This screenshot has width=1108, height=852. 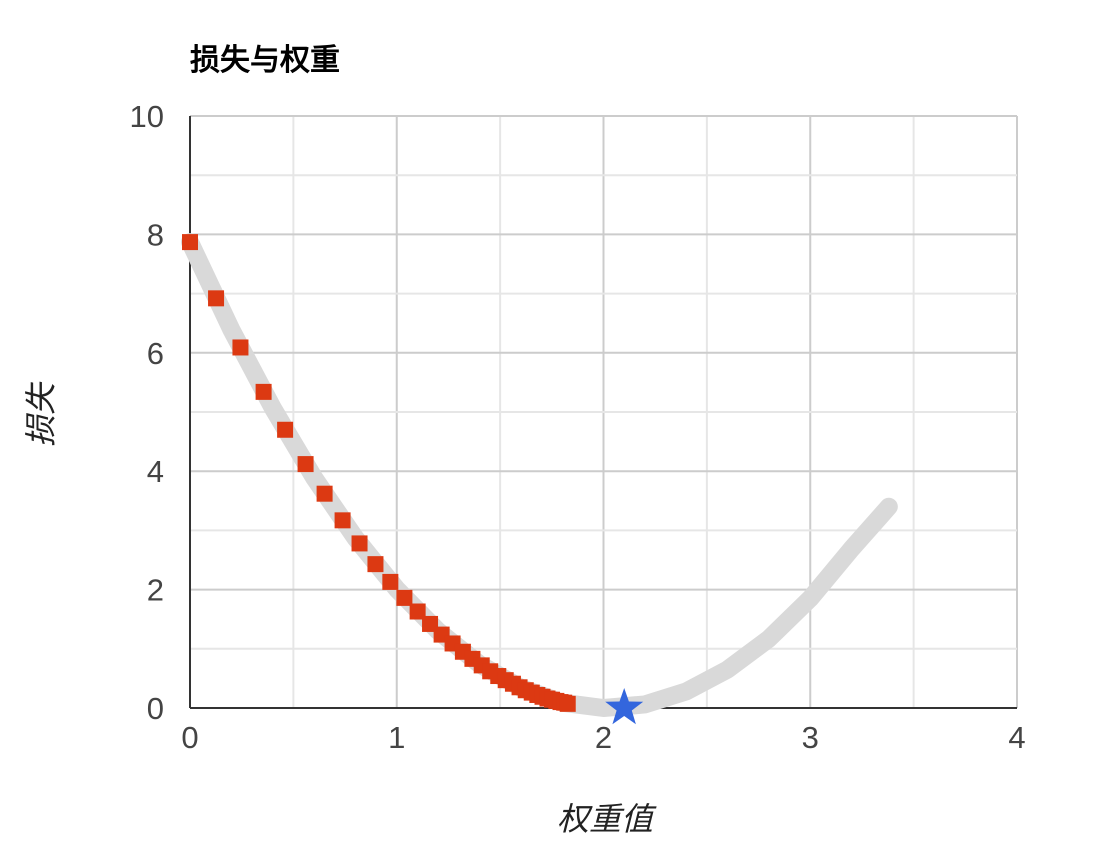 I want to click on chart-title: 损失与权重, so click(x=265, y=60).